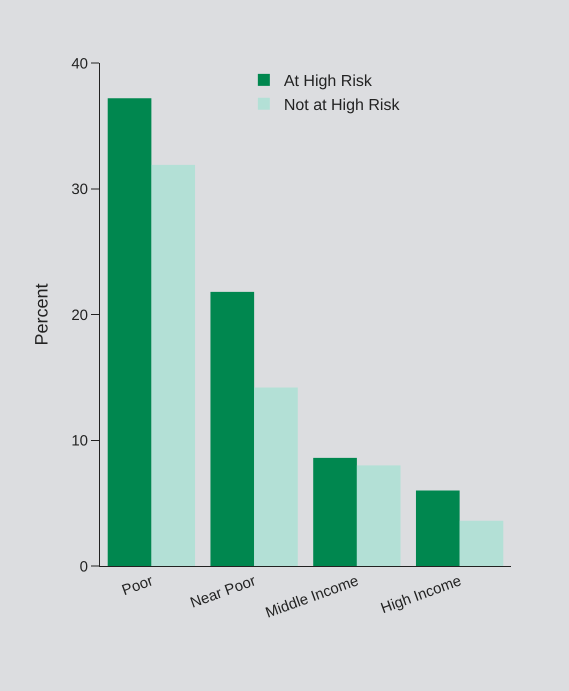  What do you see at coordinates (79, 63) in the screenshot?
I see `y-tick-label: 40` at bounding box center [79, 63].